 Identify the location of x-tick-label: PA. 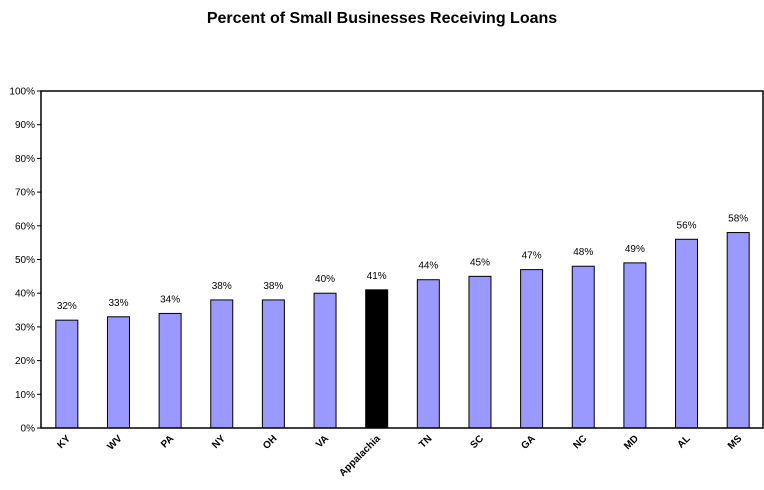
(167, 441).